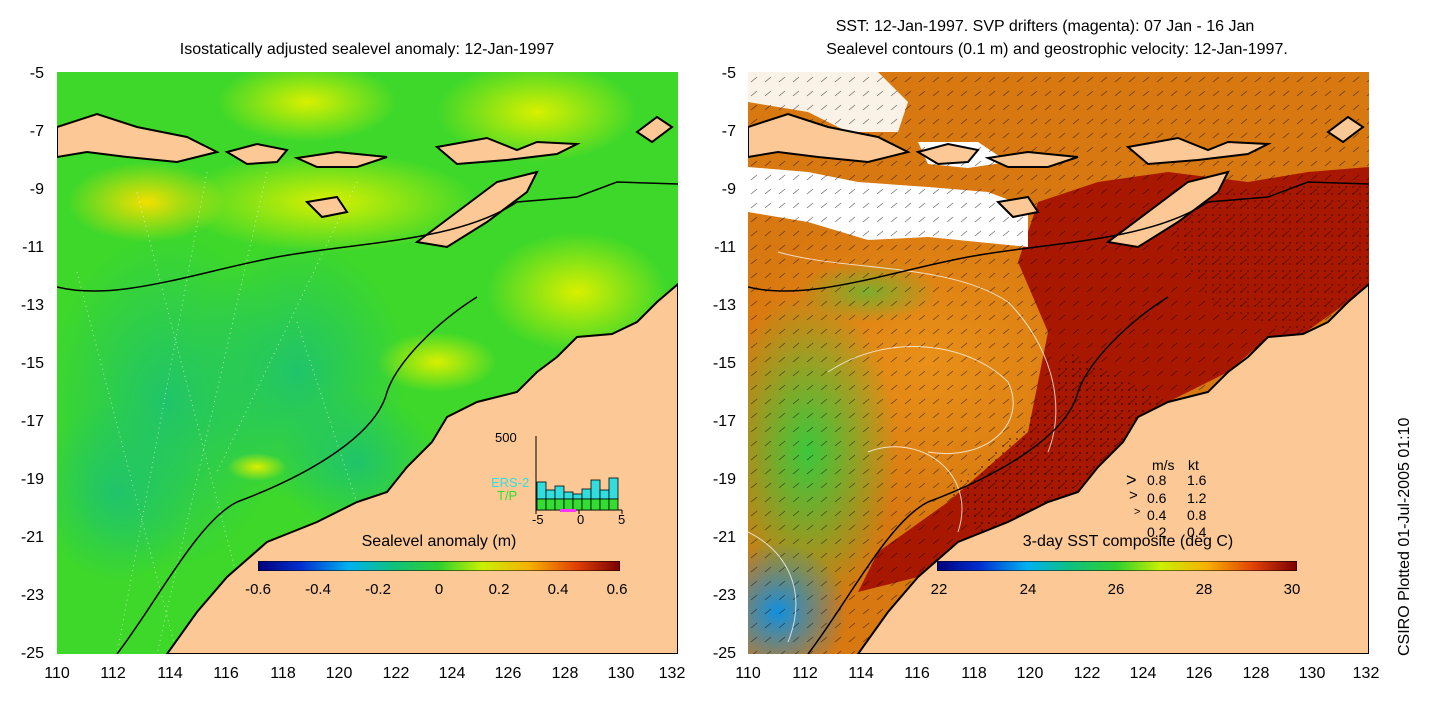  What do you see at coordinates (439, 541) in the screenshot?
I see `left-colorbar-label: Sealevel anomaly (m)` at bounding box center [439, 541].